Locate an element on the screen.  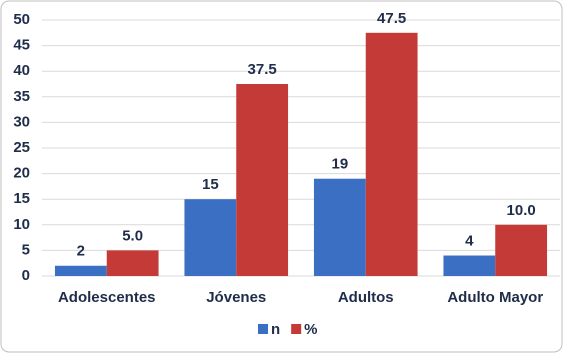
y-tick-label: 30 is located at coordinates (21, 121).